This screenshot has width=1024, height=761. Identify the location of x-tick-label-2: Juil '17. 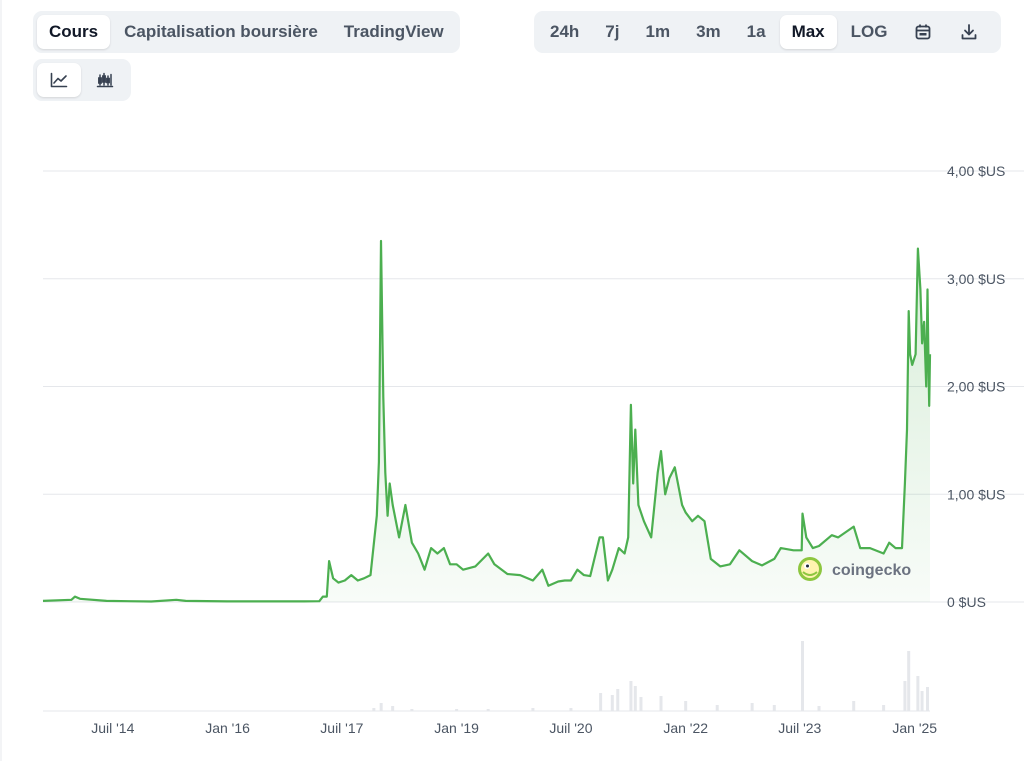
(341, 728).